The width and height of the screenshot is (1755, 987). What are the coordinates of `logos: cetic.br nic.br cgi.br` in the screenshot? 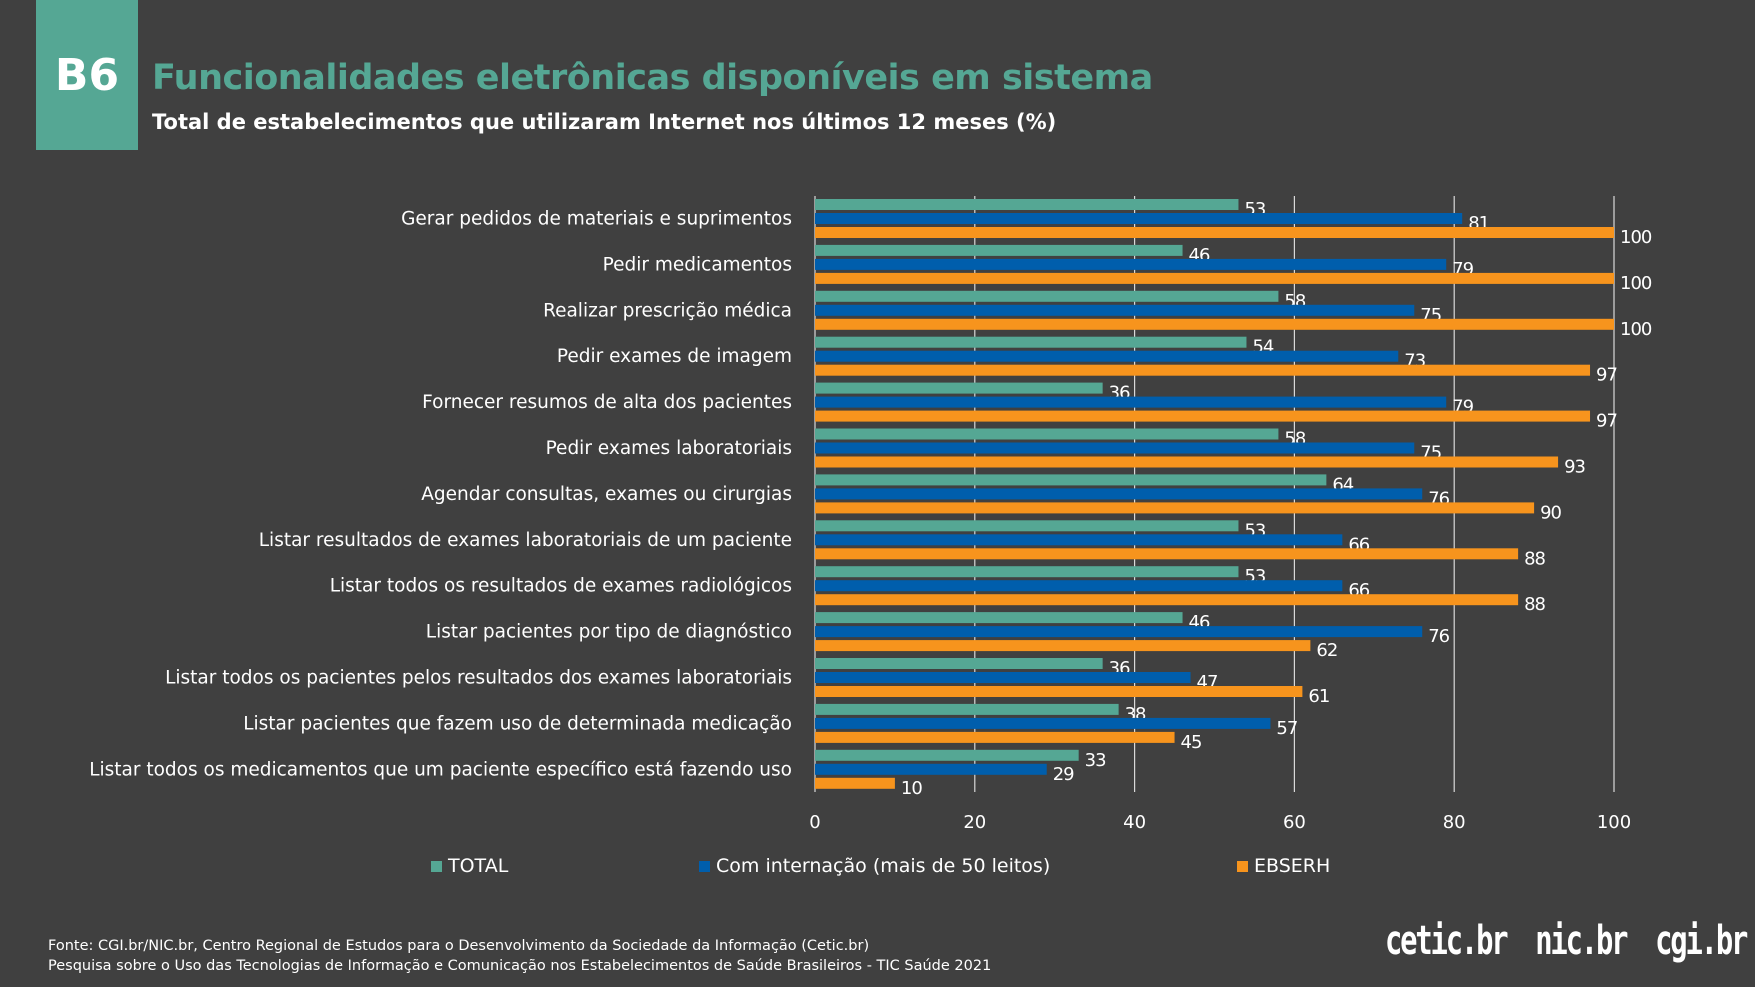 It's located at (1570, 941).